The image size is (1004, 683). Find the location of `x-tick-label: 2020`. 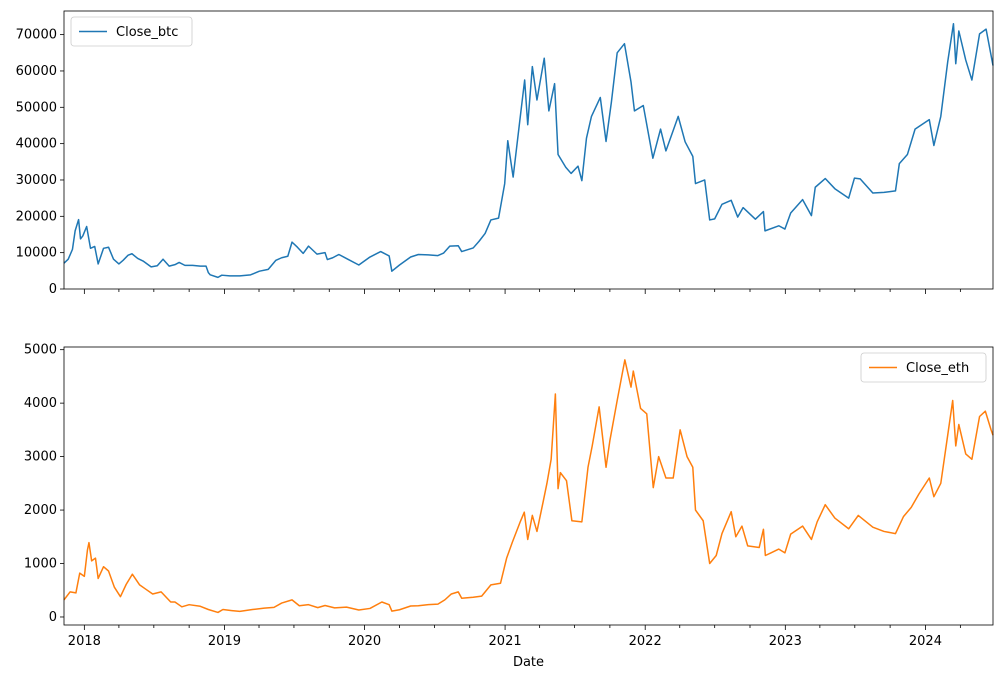

x-tick-label: 2020 is located at coordinates (364, 641).